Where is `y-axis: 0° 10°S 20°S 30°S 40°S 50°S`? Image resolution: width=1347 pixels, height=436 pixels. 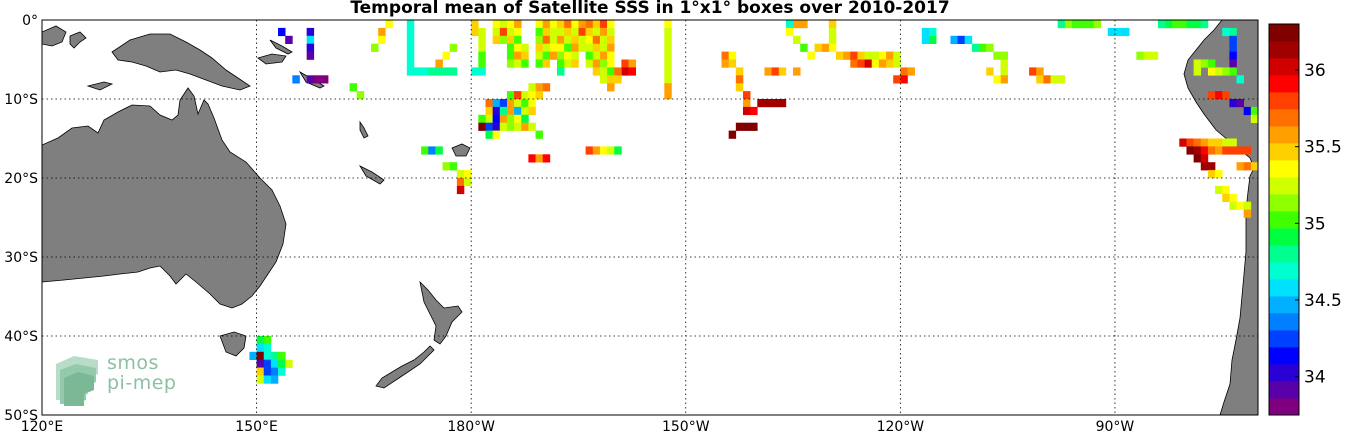
y-axis: 0° 10°S 20°S 30°S 40°S 50°S is located at coordinates (21, 218).